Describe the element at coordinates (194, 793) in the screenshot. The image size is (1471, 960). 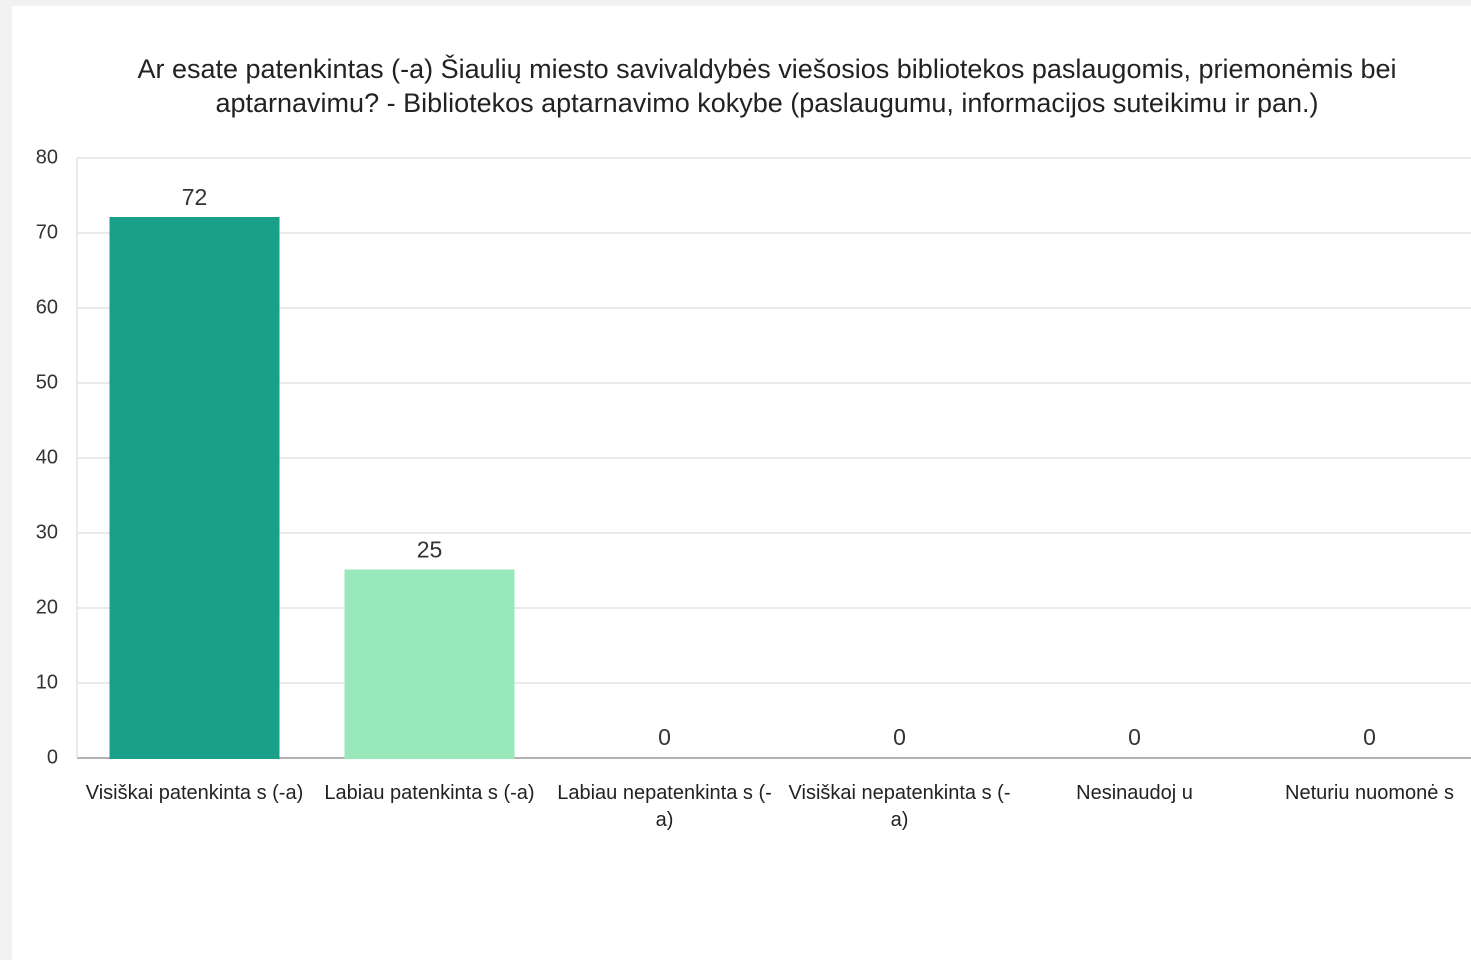
I see `x-tick-label: Visiškai patenkinta s (-a)` at that location.